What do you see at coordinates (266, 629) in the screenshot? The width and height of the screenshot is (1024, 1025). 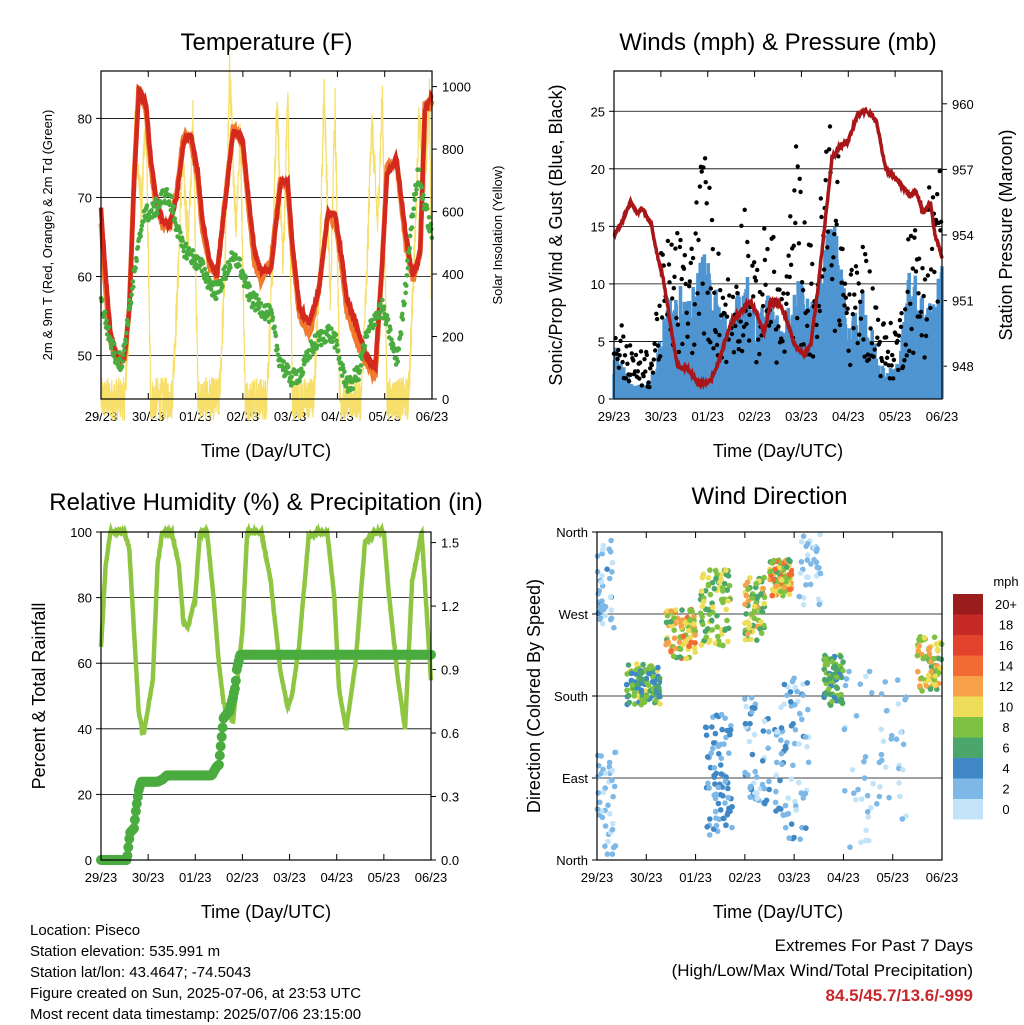 I see `relative-humidity-line` at bounding box center [266, 629].